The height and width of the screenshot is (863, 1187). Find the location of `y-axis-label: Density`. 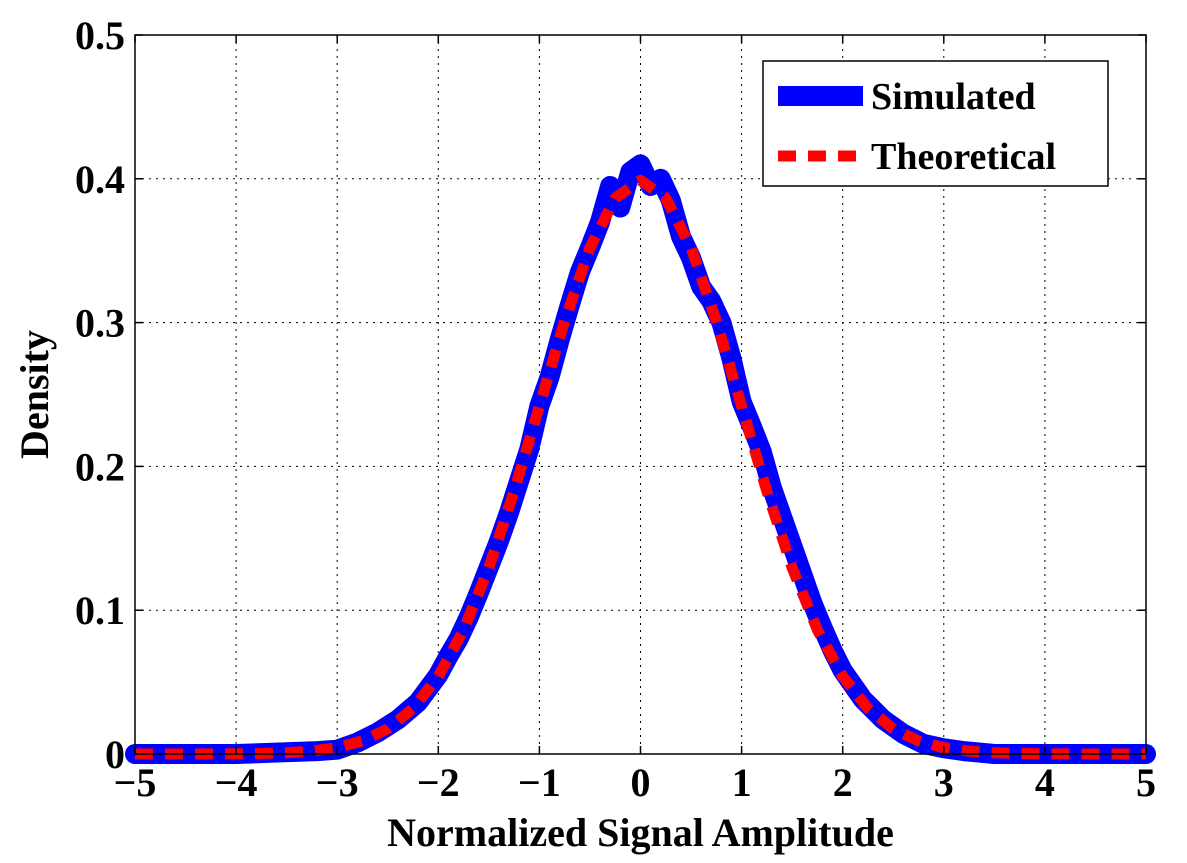

y-axis-label: Density is located at coordinates (34, 394).